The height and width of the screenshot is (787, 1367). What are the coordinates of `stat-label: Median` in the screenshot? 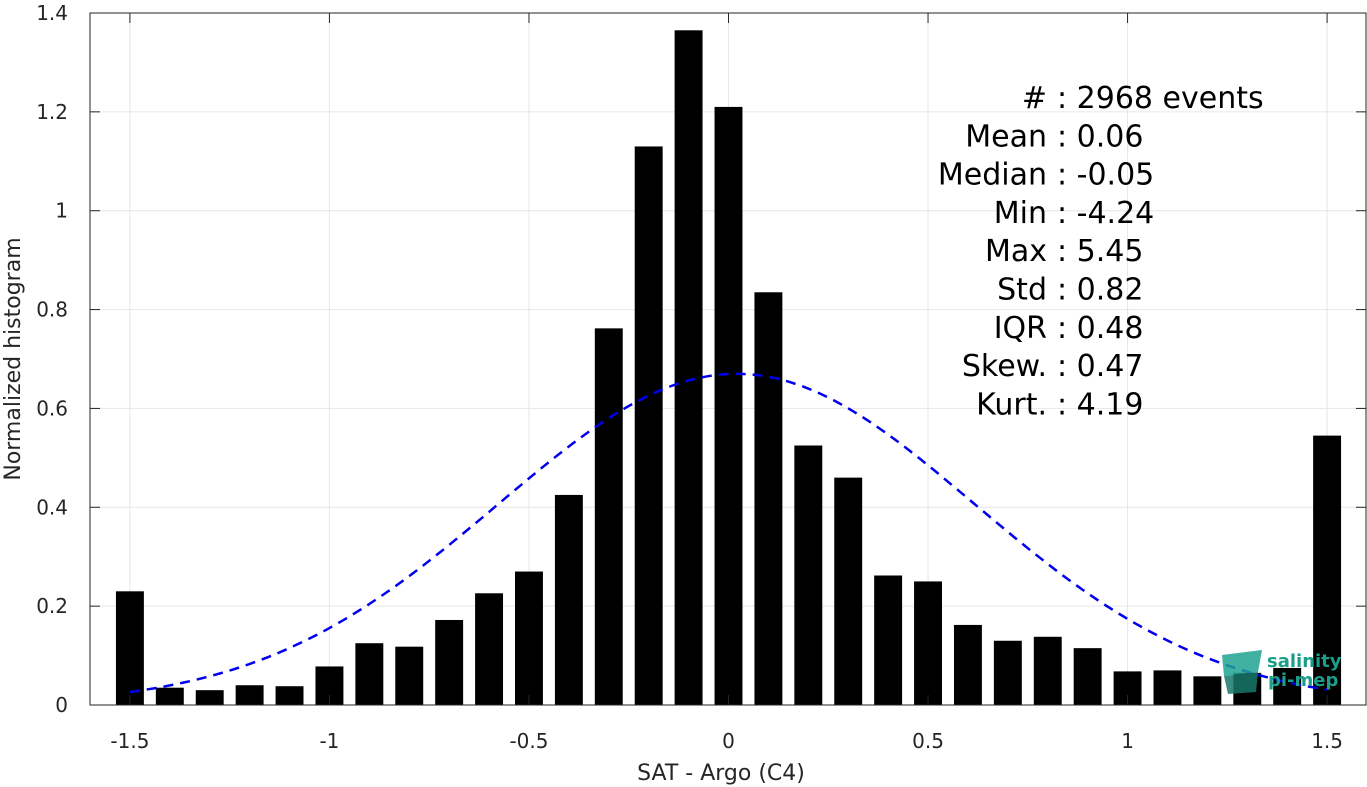 It's located at (992, 175).